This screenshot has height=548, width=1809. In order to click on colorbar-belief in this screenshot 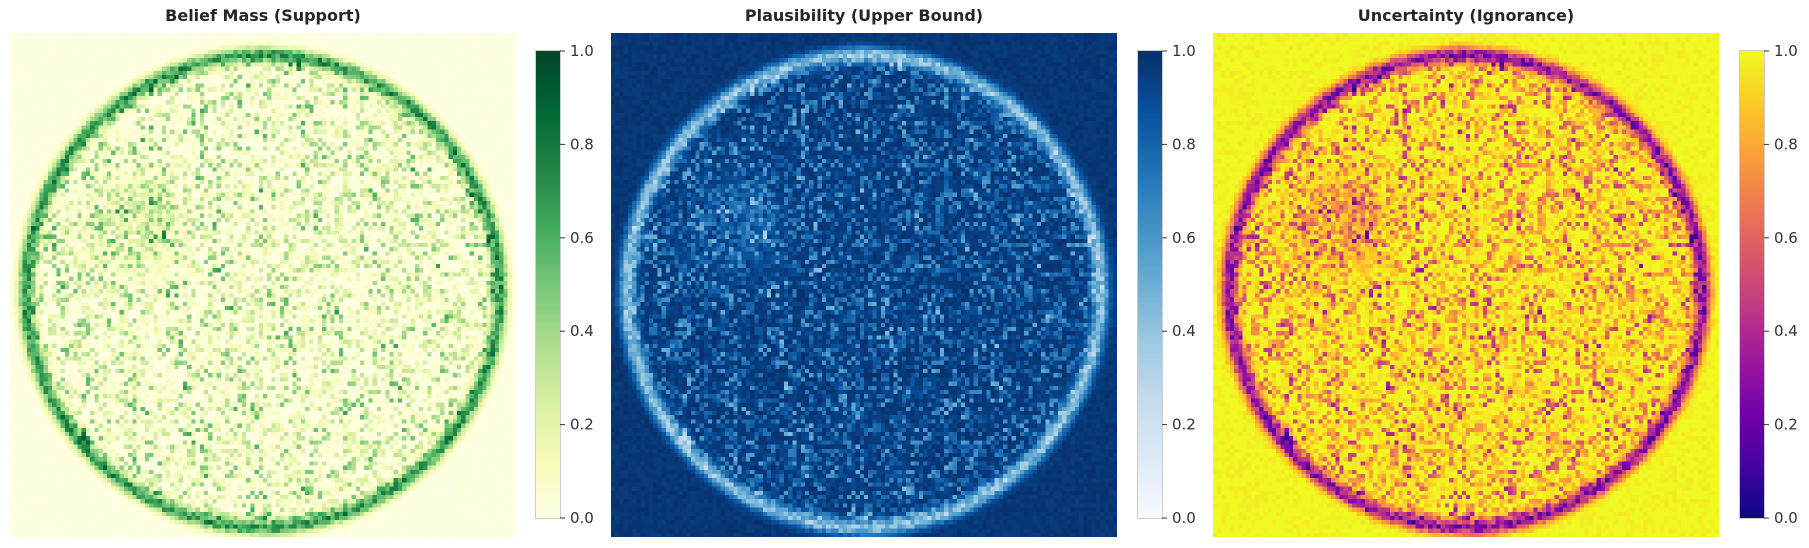, I will do `click(548, 284)`.